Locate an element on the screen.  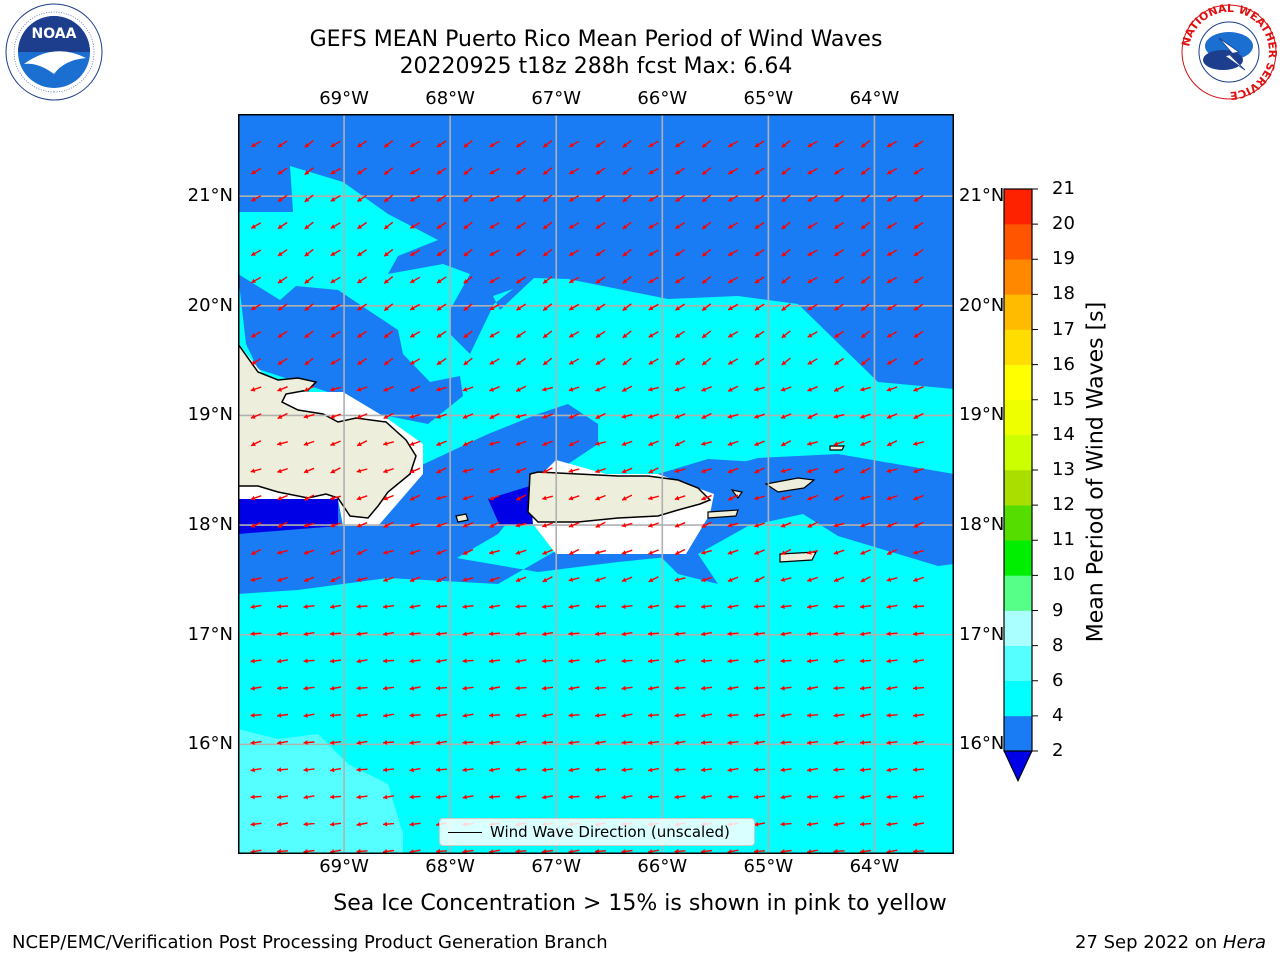
wave-period-2-4-band is located at coordinates (350, 349).